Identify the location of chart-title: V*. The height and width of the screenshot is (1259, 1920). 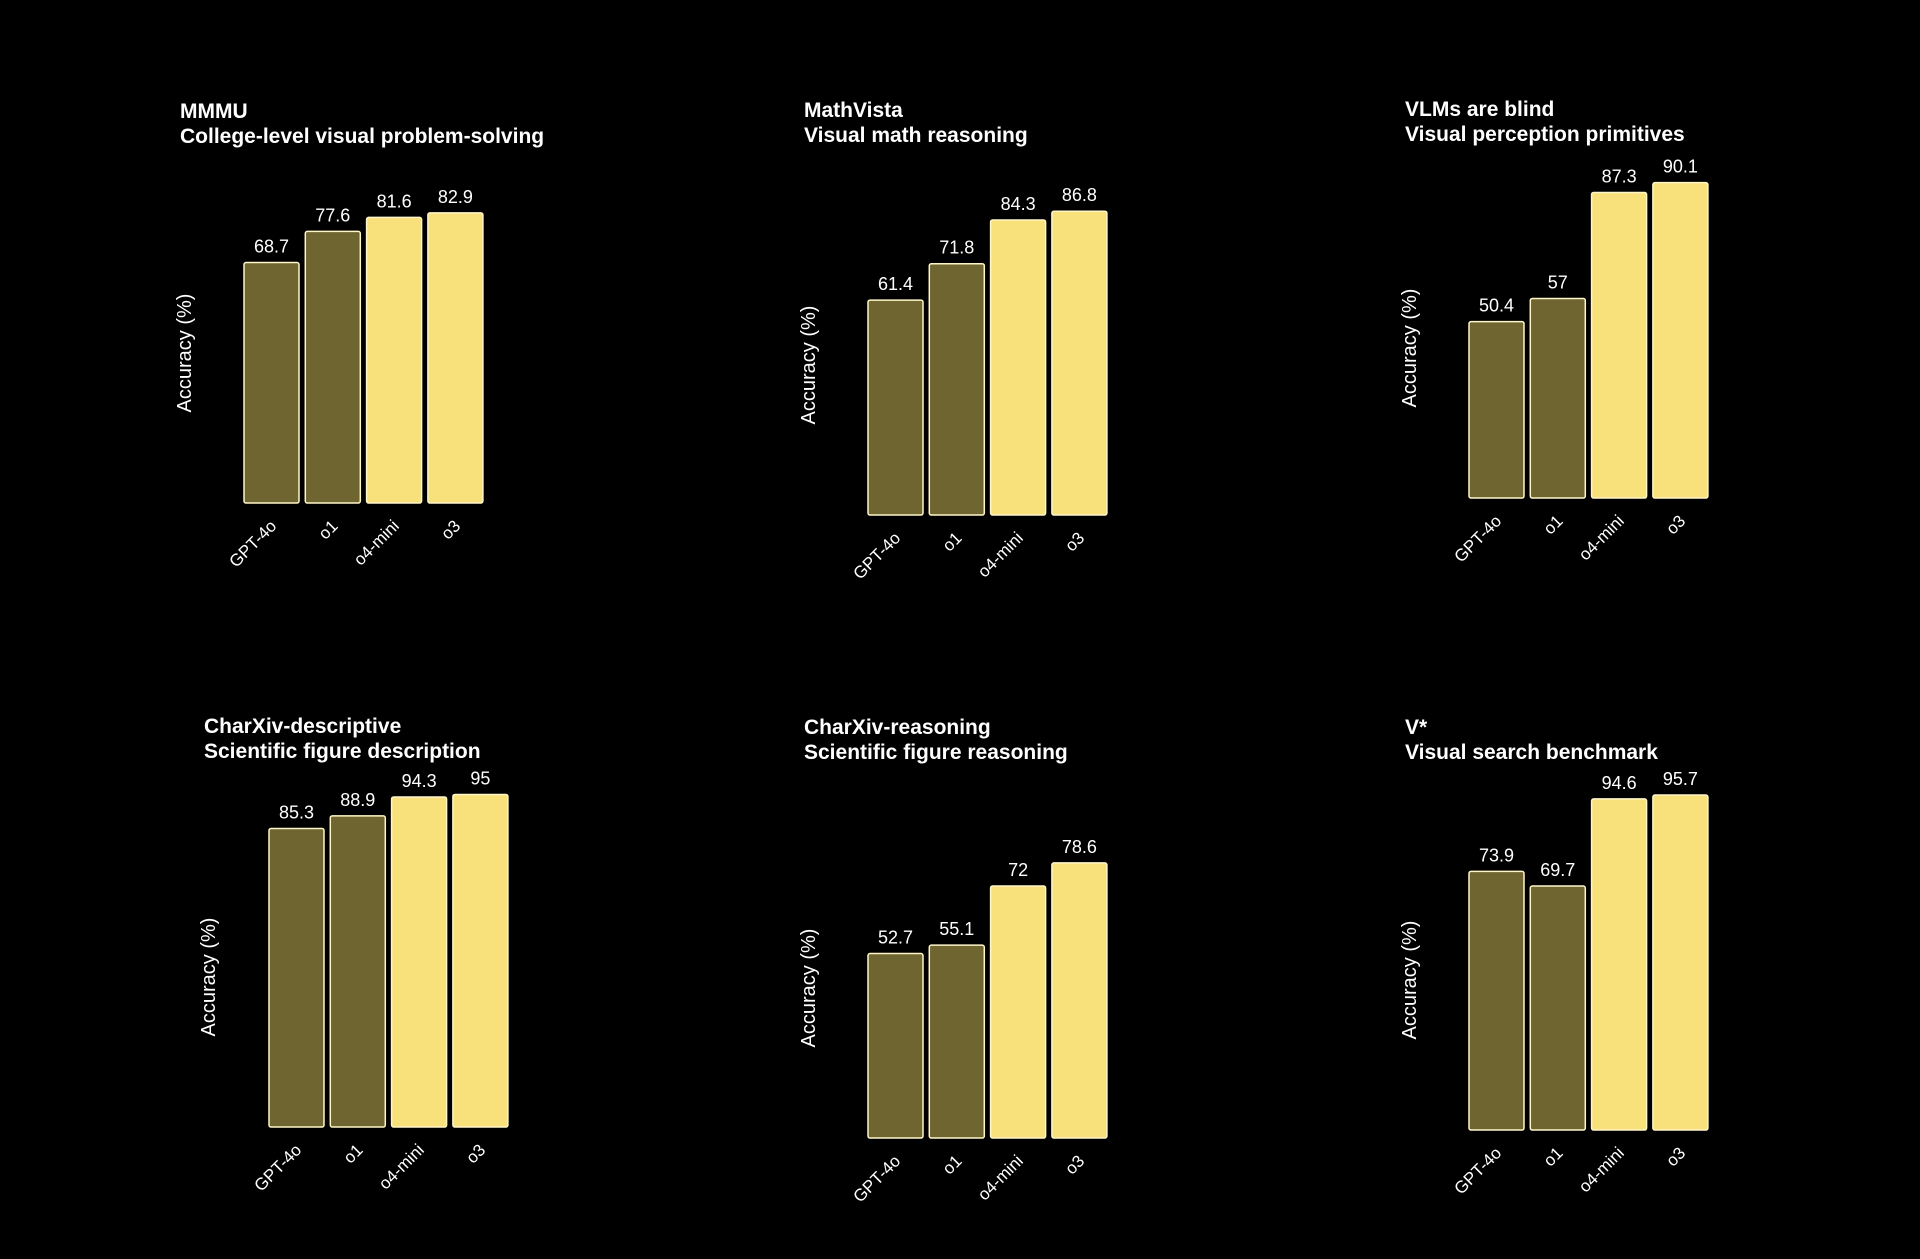
(1416, 727).